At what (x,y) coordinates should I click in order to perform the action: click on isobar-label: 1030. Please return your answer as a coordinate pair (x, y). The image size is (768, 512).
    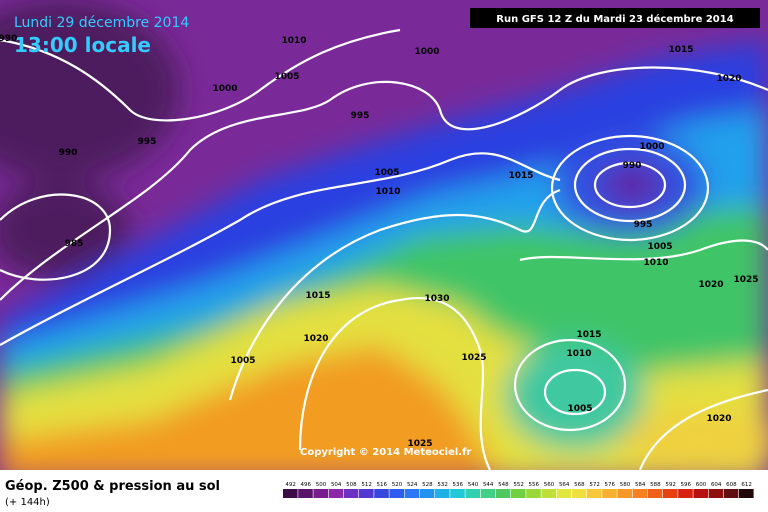
    Looking at the image, I should click on (436, 299).